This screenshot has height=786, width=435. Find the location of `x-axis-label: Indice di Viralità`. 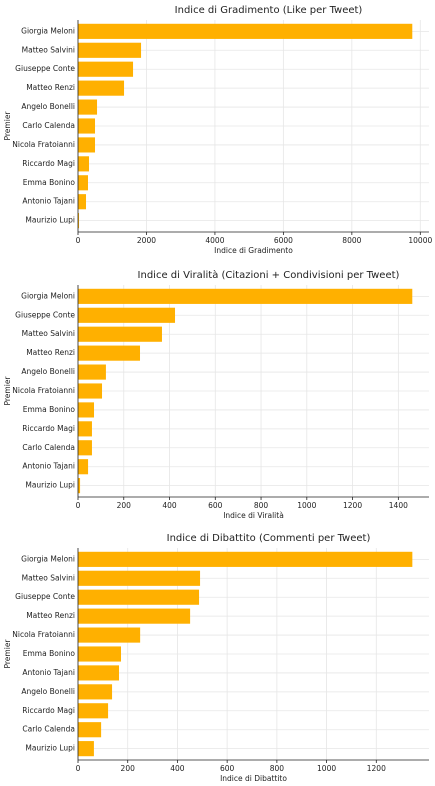

x-axis-label: Indice di Viralità is located at coordinates (253, 515).